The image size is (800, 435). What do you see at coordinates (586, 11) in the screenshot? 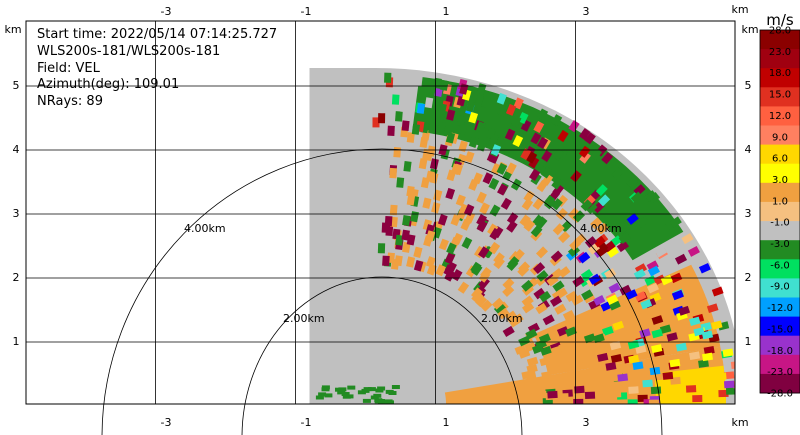
I see `x-tick-top-3: 3` at bounding box center [586, 11].